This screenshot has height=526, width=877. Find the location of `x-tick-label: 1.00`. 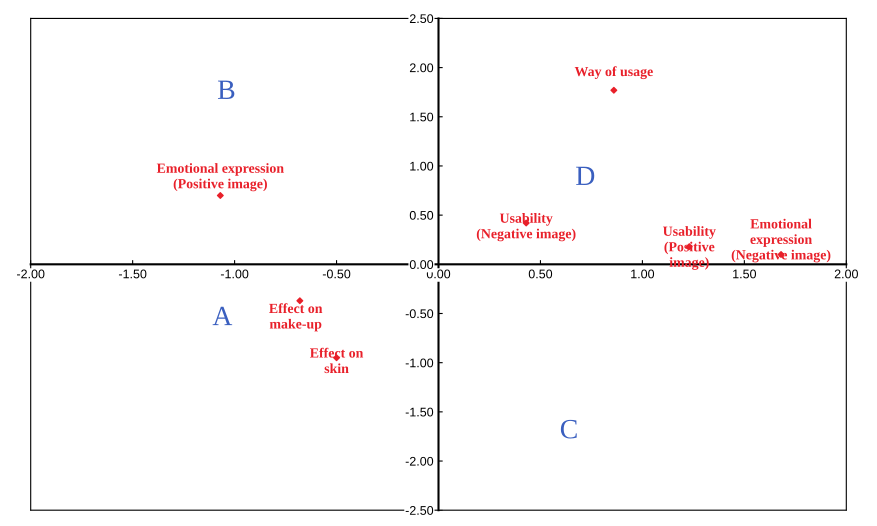

x-tick-label: 1.00 is located at coordinates (642, 274).